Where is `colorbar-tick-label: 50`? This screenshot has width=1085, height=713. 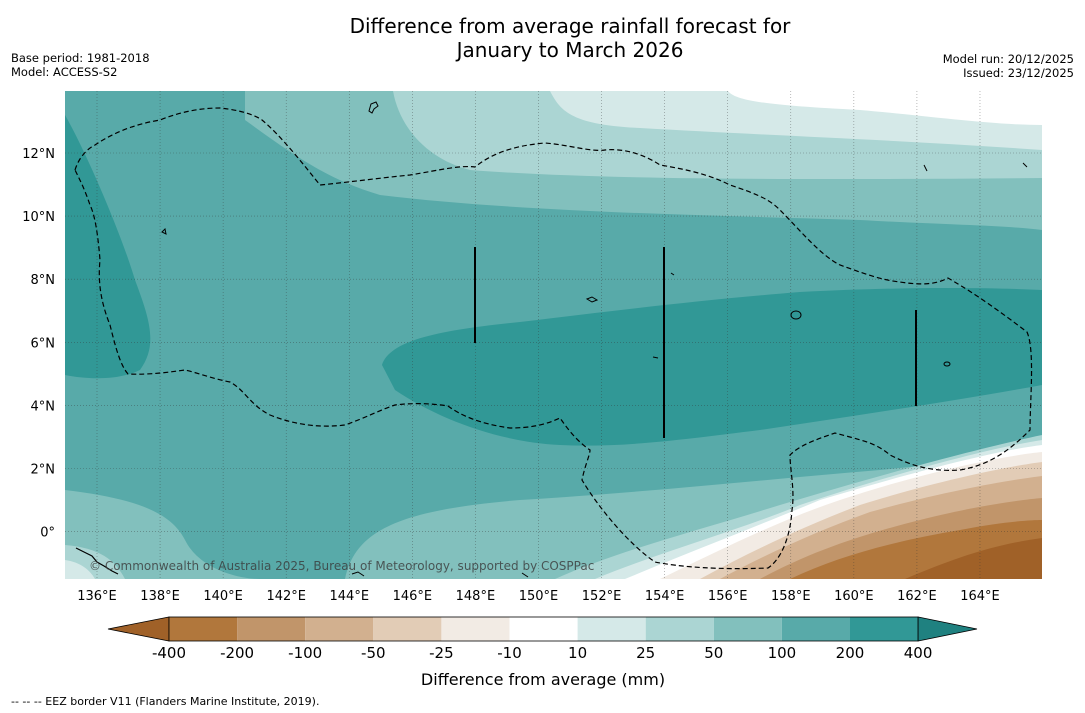 colorbar-tick-label: 50 is located at coordinates (713, 653).